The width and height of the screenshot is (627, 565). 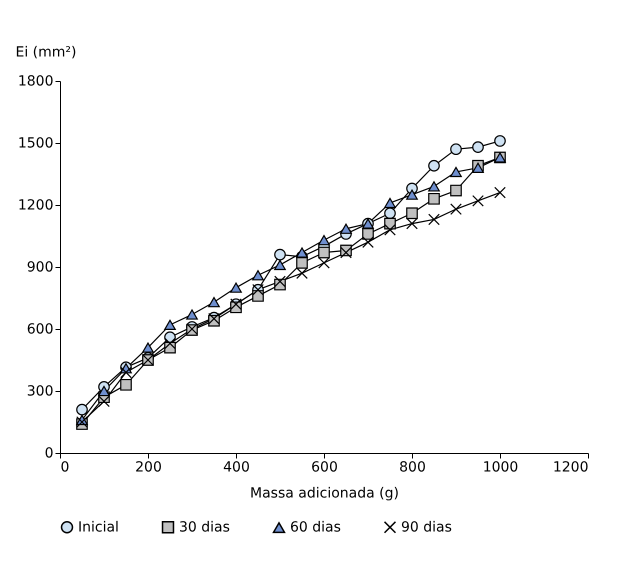 I want to click on x-tick-label: 1000, so click(x=500, y=468).